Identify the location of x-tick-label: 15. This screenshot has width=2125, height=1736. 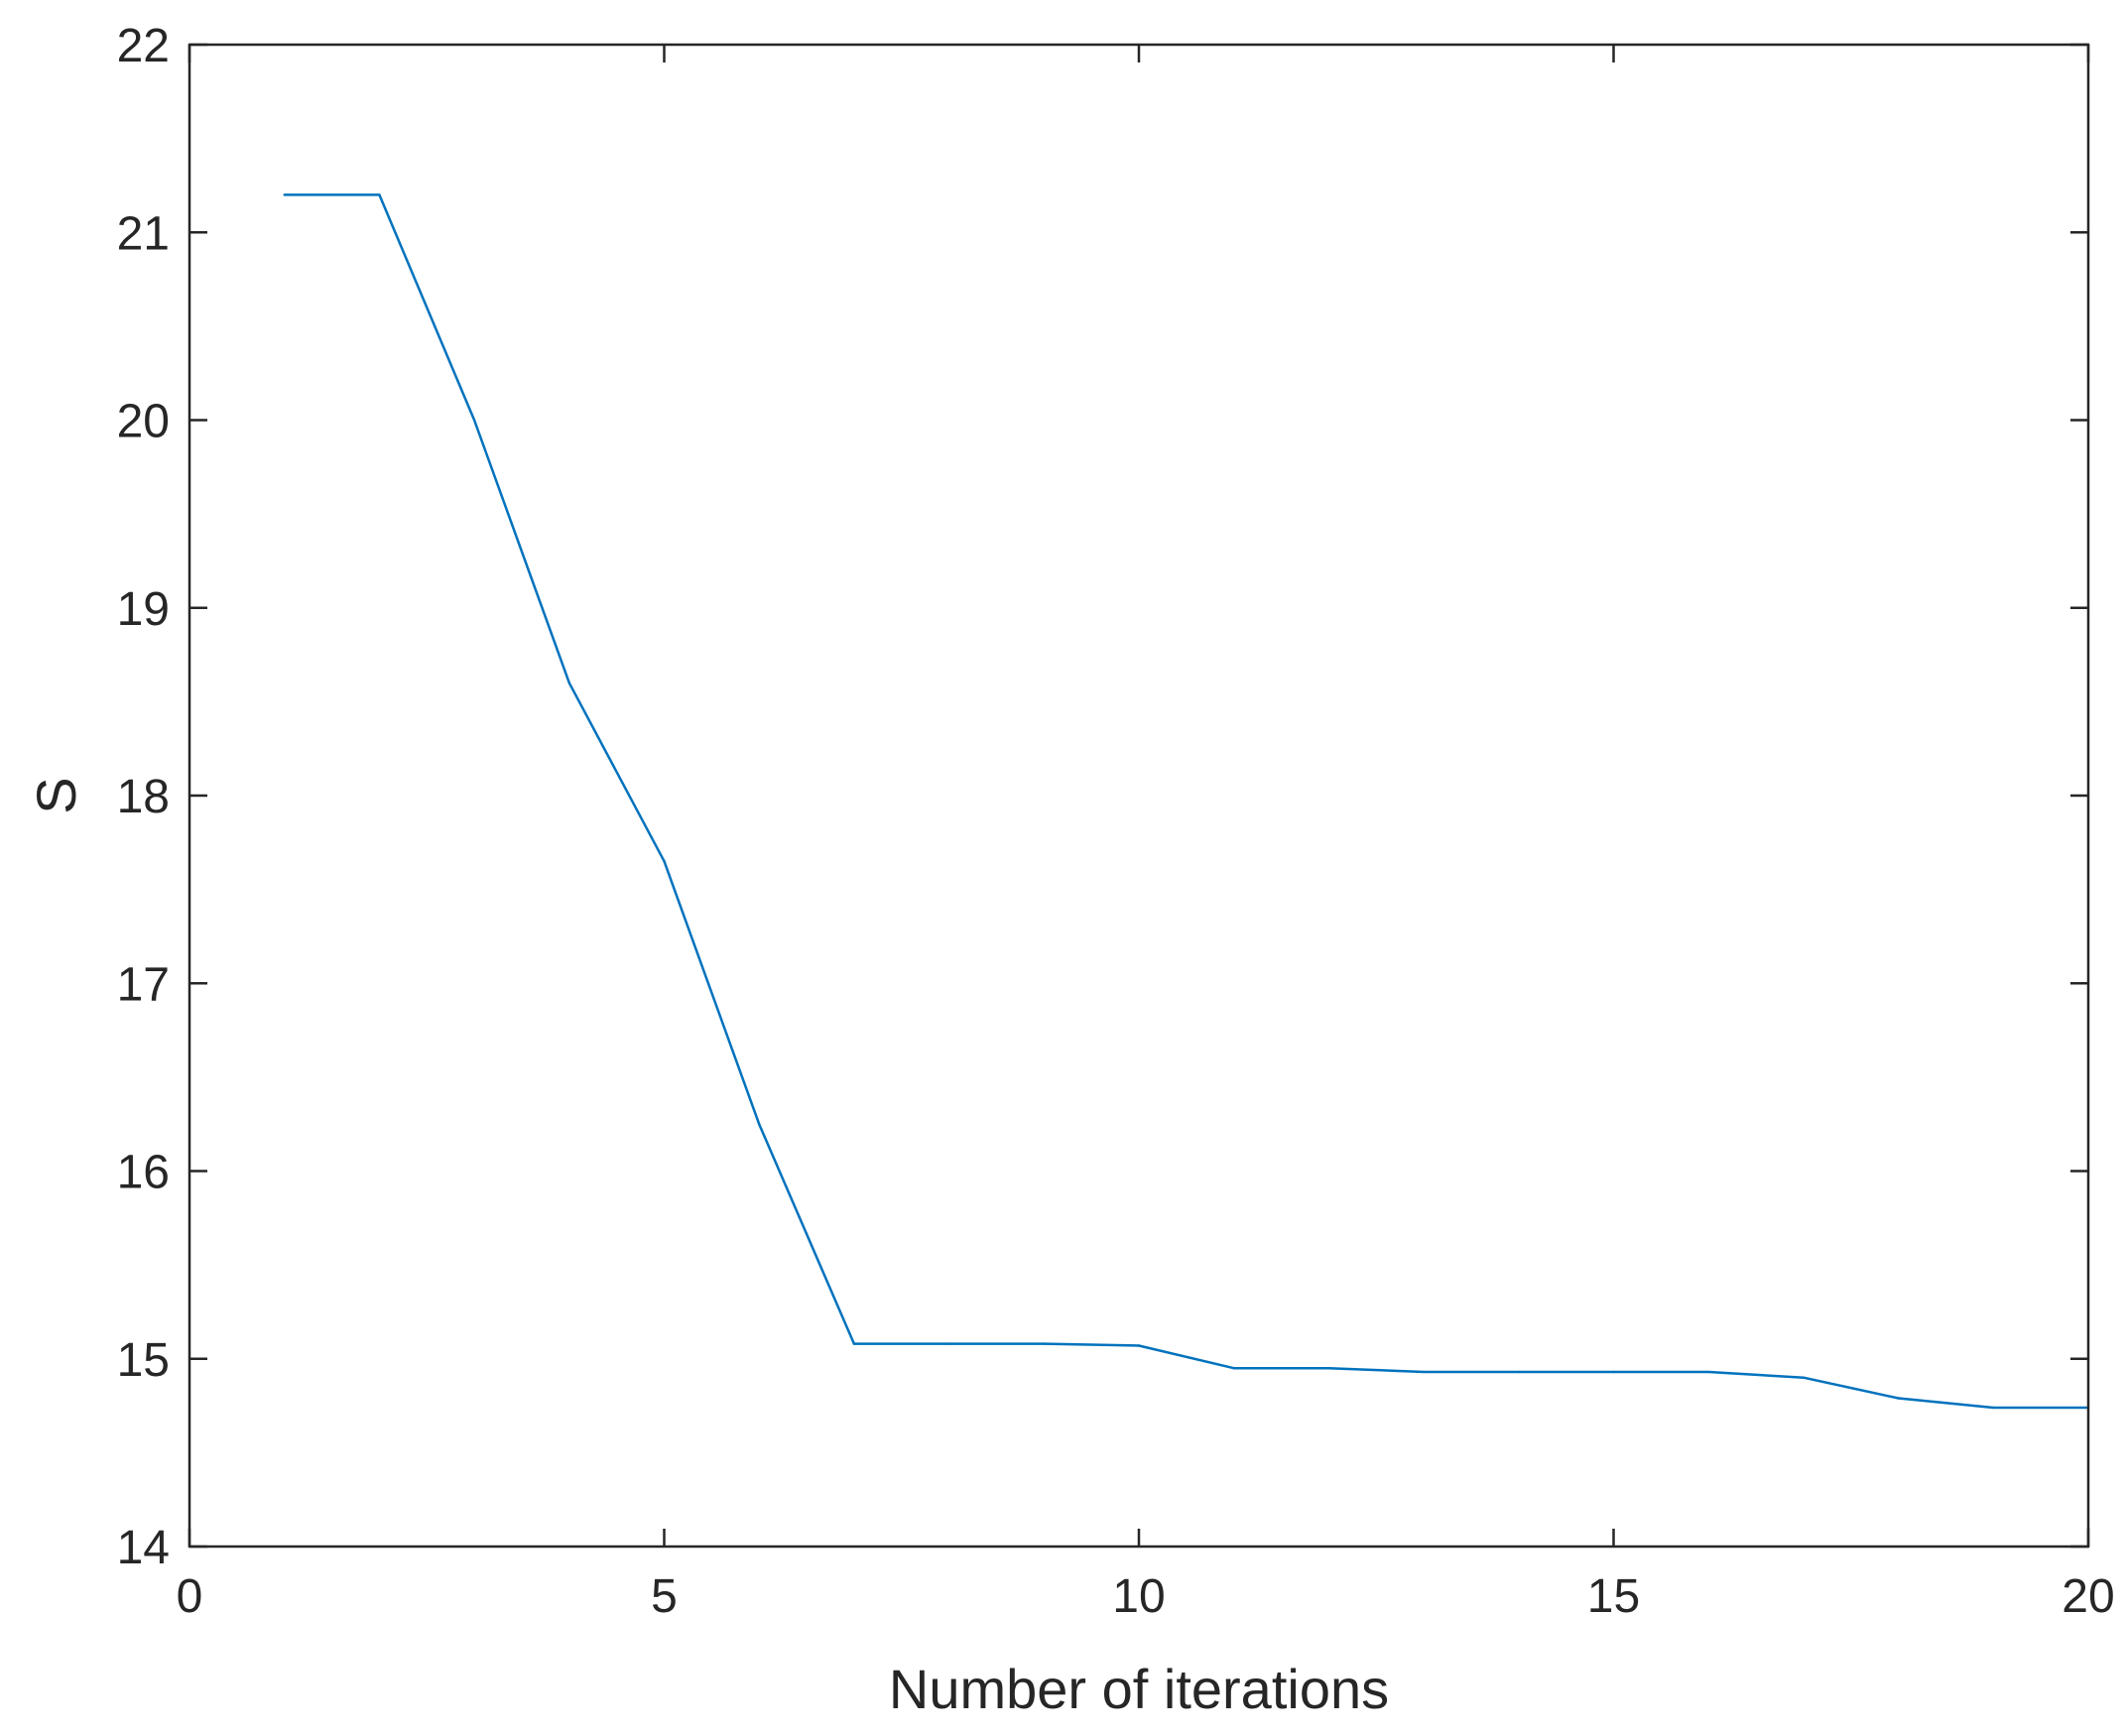
(1613, 1596).